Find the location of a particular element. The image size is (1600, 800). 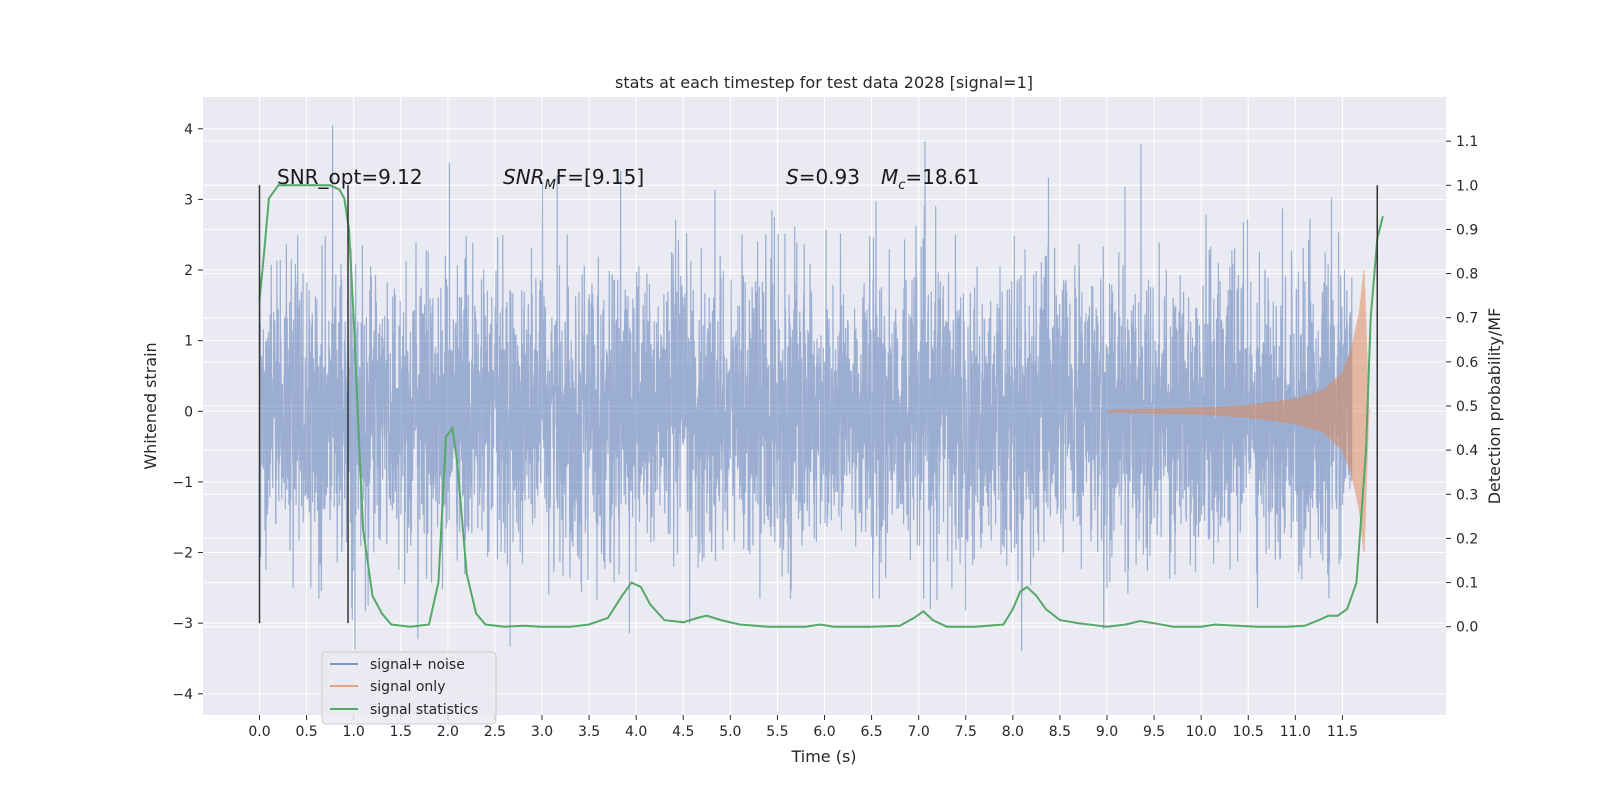

snr-mf-sub: M is located at coordinates (550, 185).